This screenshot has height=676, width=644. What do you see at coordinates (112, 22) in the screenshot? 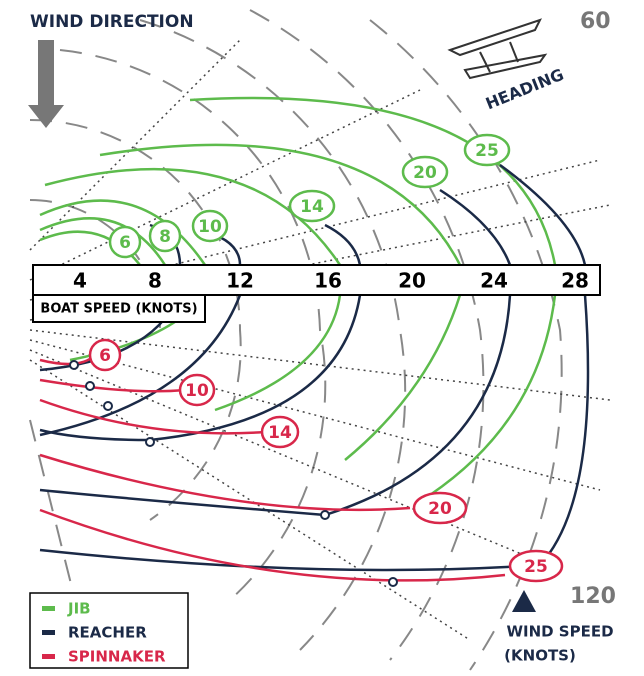
I see `title: WIND DIRECTION` at bounding box center [112, 22].